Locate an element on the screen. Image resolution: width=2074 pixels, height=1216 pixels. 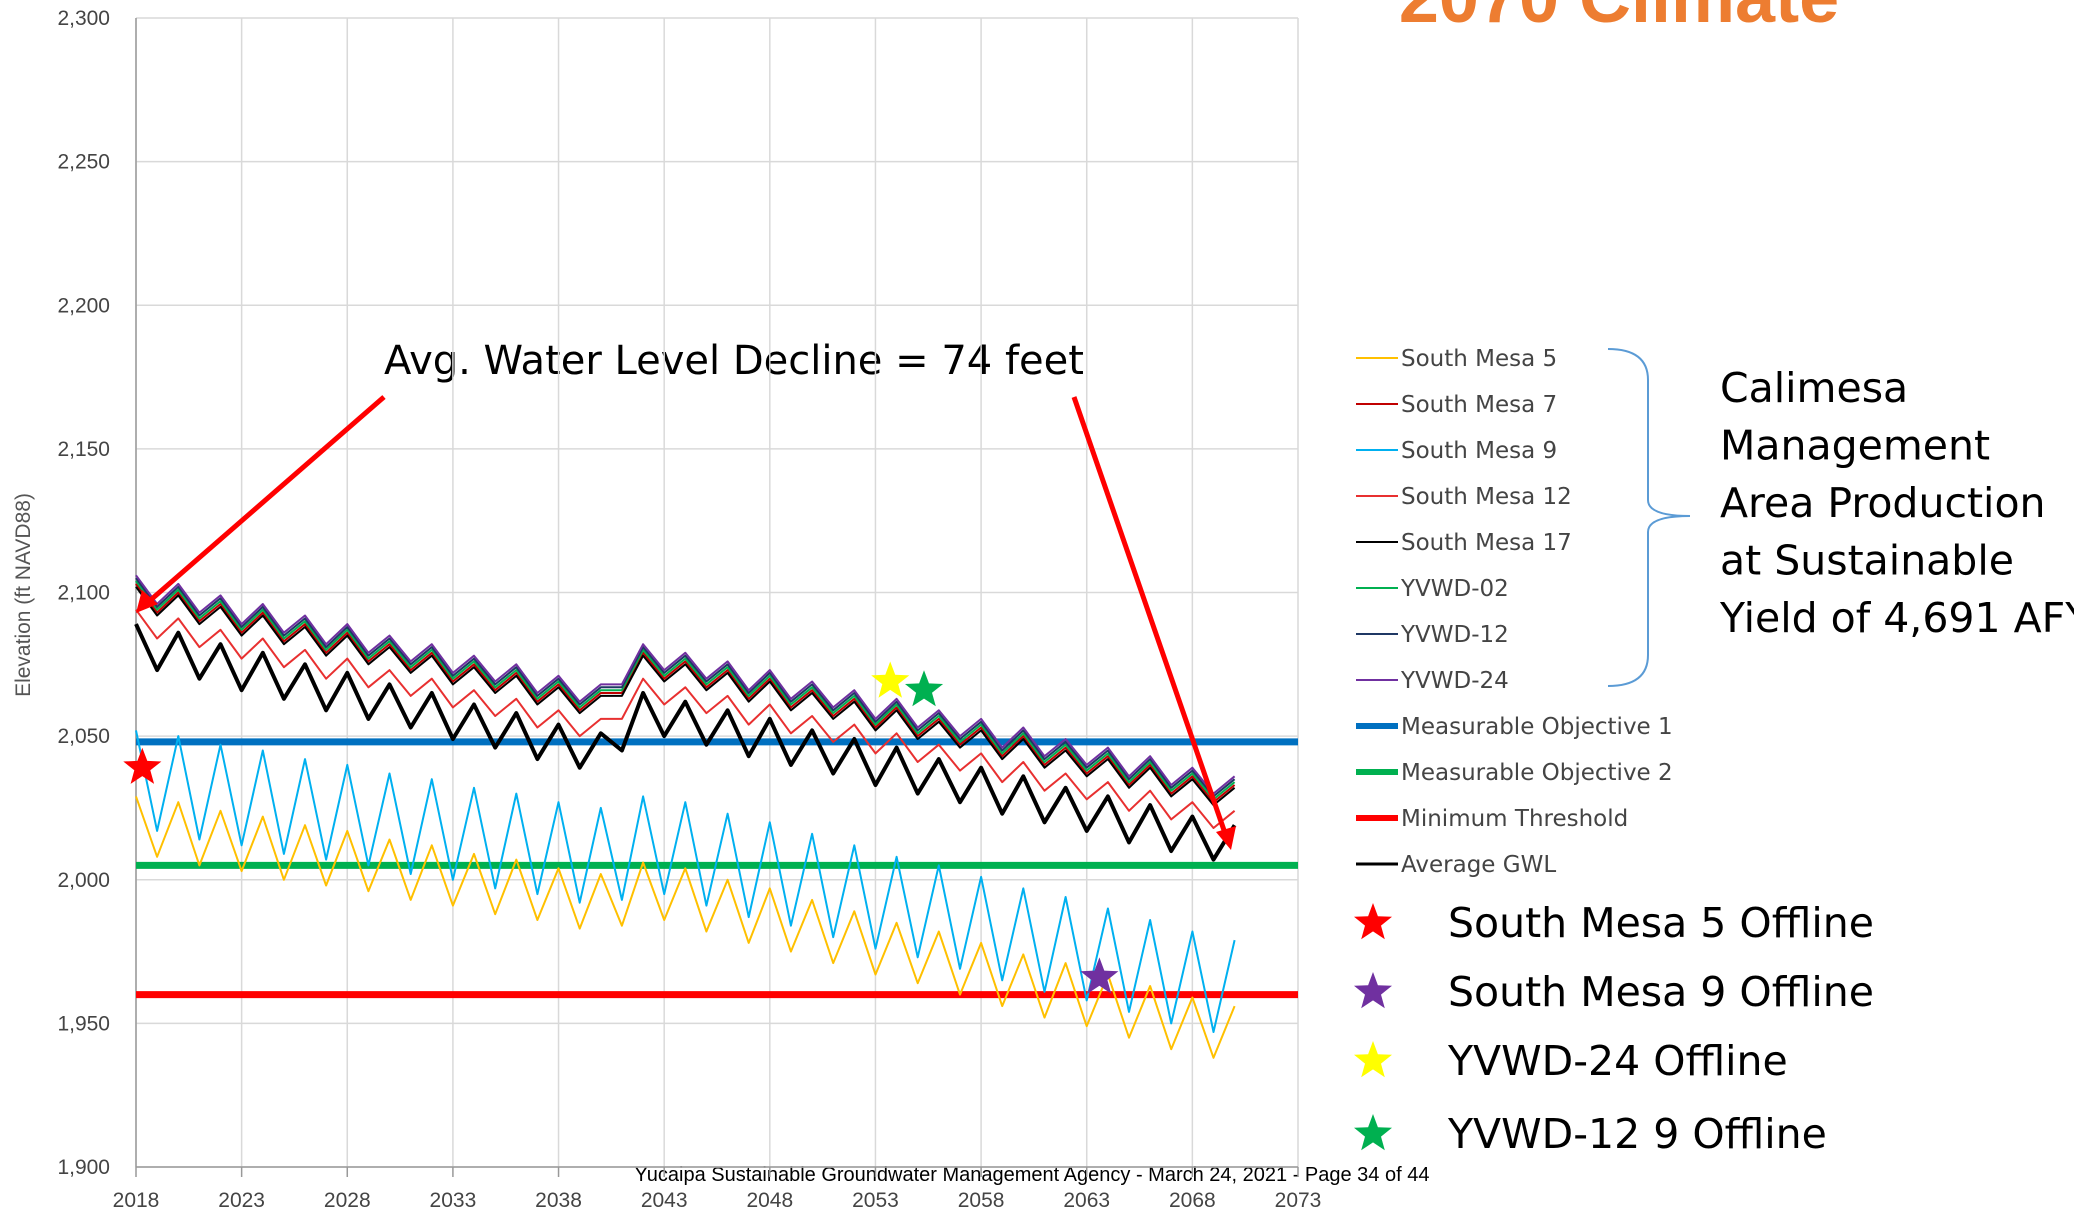
chart-title: 2070 Climate is located at coordinates (1619, 19).